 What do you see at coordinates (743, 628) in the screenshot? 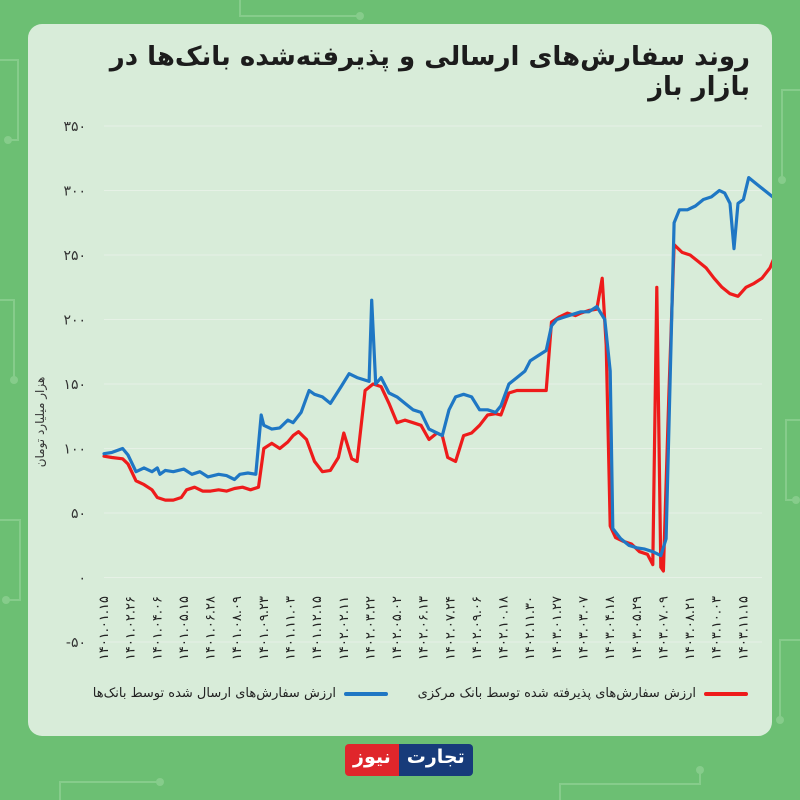
I see `x-tick-label: ۱۴۰۳.۱۱.۱۵` at bounding box center [743, 628].